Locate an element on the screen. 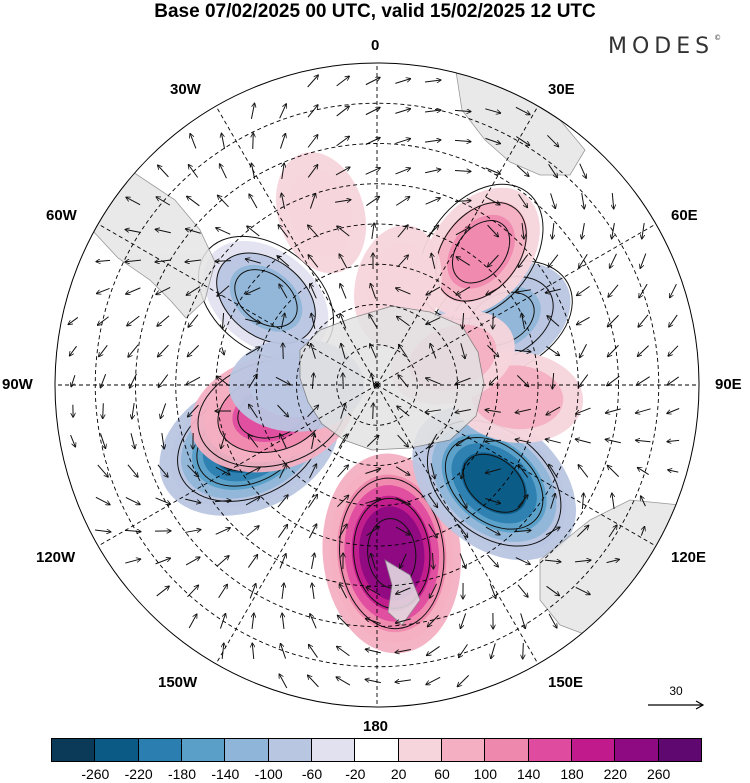 This screenshot has width=750, height=783. reference-vector-value: 30 is located at coordinates (676, 691).